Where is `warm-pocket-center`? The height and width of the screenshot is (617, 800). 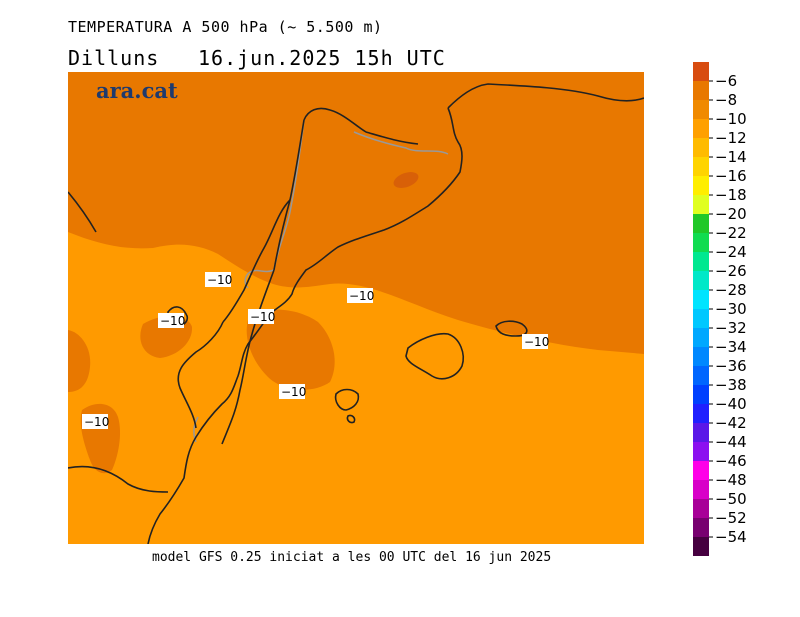 warm-pocket-center is located at coordinates (290, 349).